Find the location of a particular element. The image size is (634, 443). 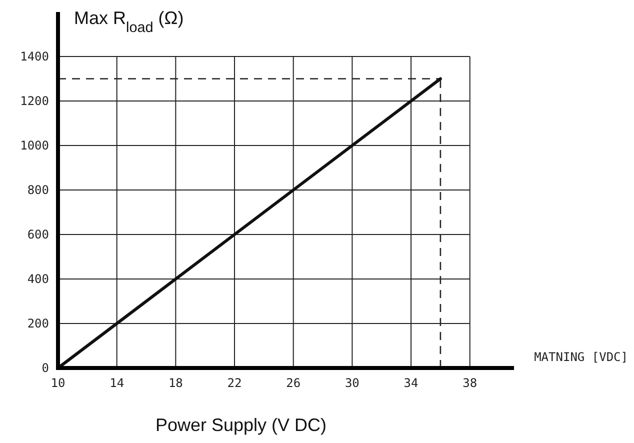

y-tick-label: 1400 is located at coordinates (34, 57).